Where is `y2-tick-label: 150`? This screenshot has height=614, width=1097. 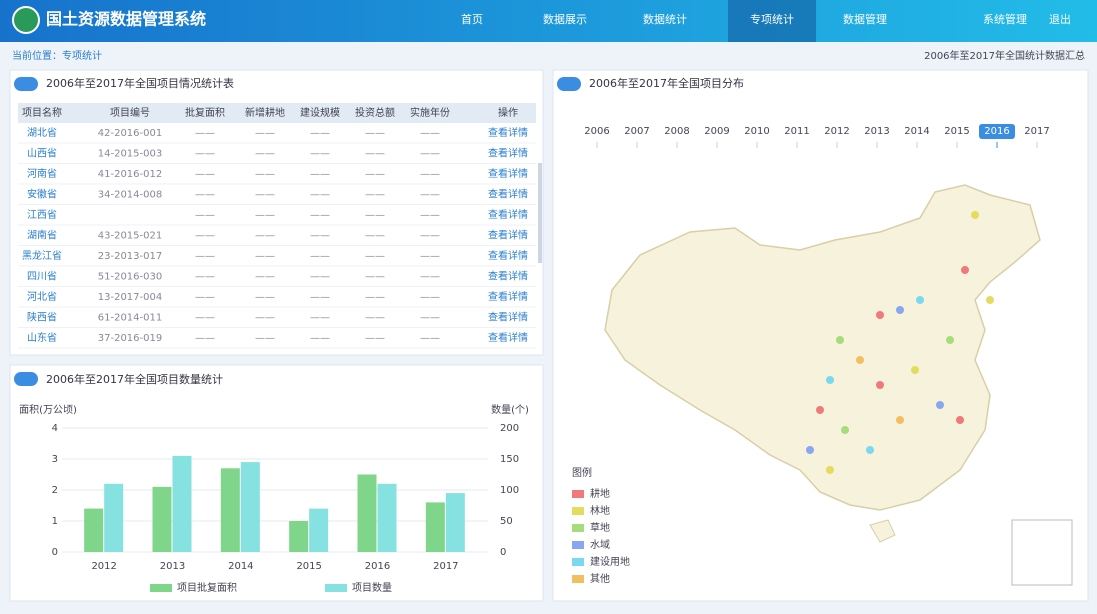 y2-tick-label: 150 is located at coordinates (509, 459).